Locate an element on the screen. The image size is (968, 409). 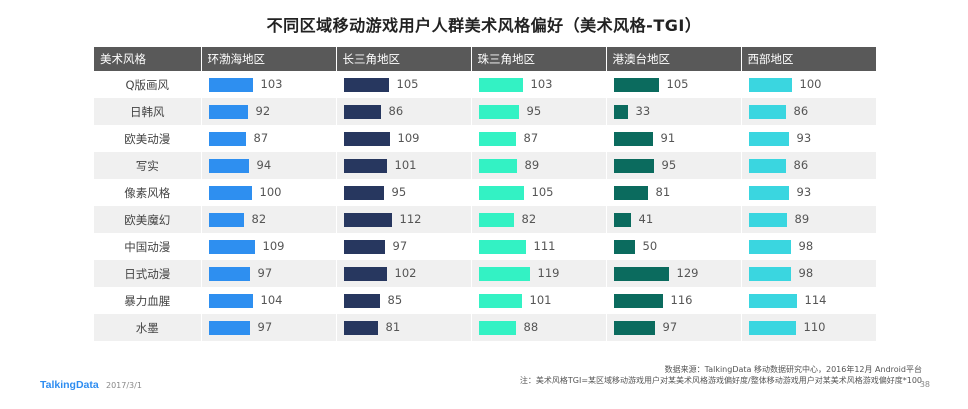
value-cell: 94 is located at coordinates (269, 165).